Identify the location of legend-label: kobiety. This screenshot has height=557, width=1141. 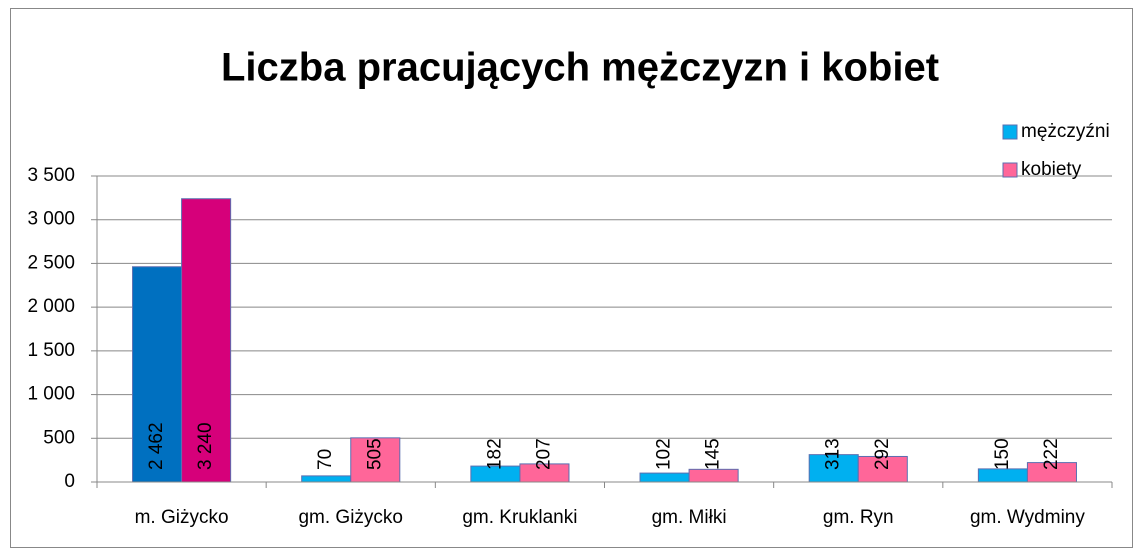
(1051, 169).